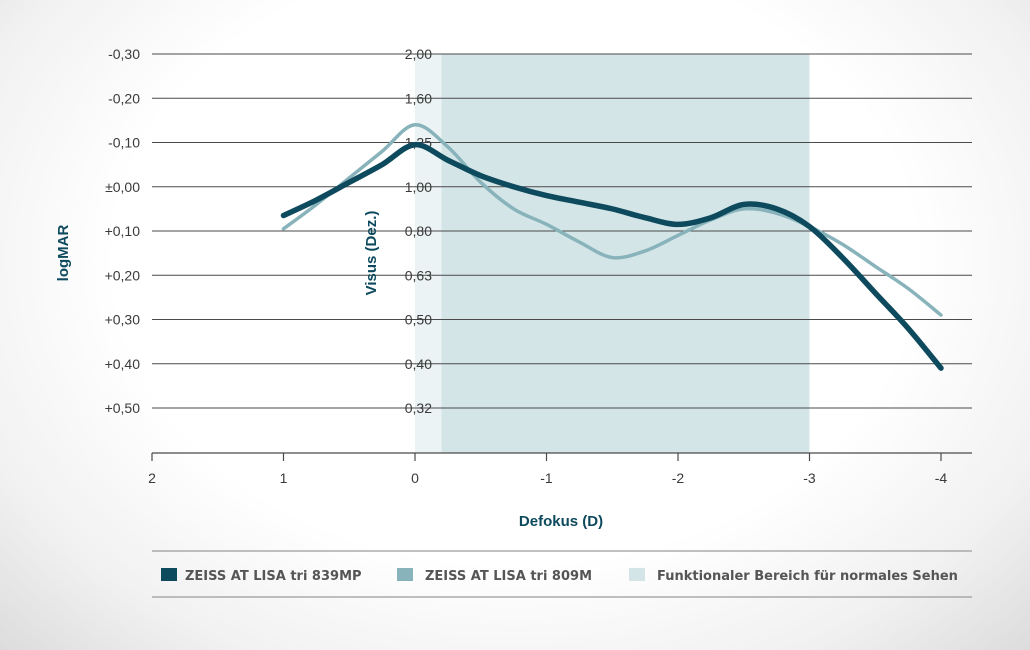 This screenshot has width=1030, height=650. I want to click on x-tick-label: 2, so click(152, 478).